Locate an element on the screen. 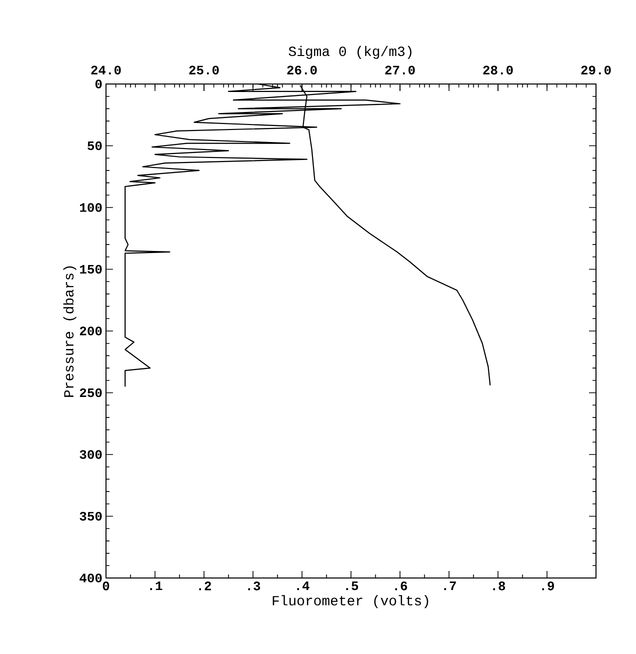  x-tick-label: .6 is located at coordinates (401, 586).